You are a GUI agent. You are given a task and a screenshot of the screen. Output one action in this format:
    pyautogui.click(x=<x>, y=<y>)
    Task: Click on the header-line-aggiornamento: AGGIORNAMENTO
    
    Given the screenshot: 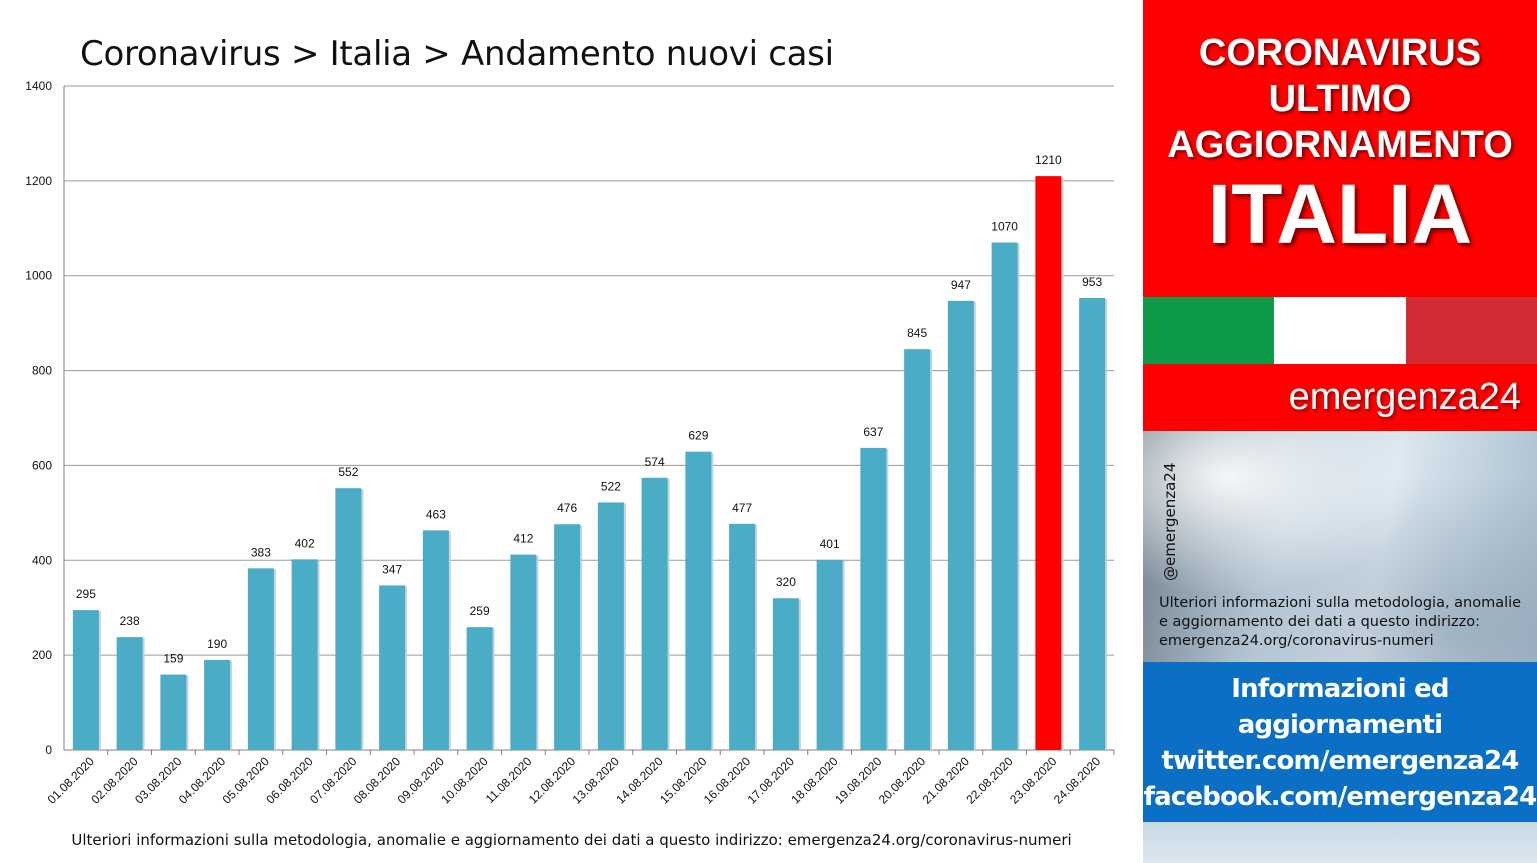 What is the action you would take?
    pyautogui.click(x=1340, y=145)
    